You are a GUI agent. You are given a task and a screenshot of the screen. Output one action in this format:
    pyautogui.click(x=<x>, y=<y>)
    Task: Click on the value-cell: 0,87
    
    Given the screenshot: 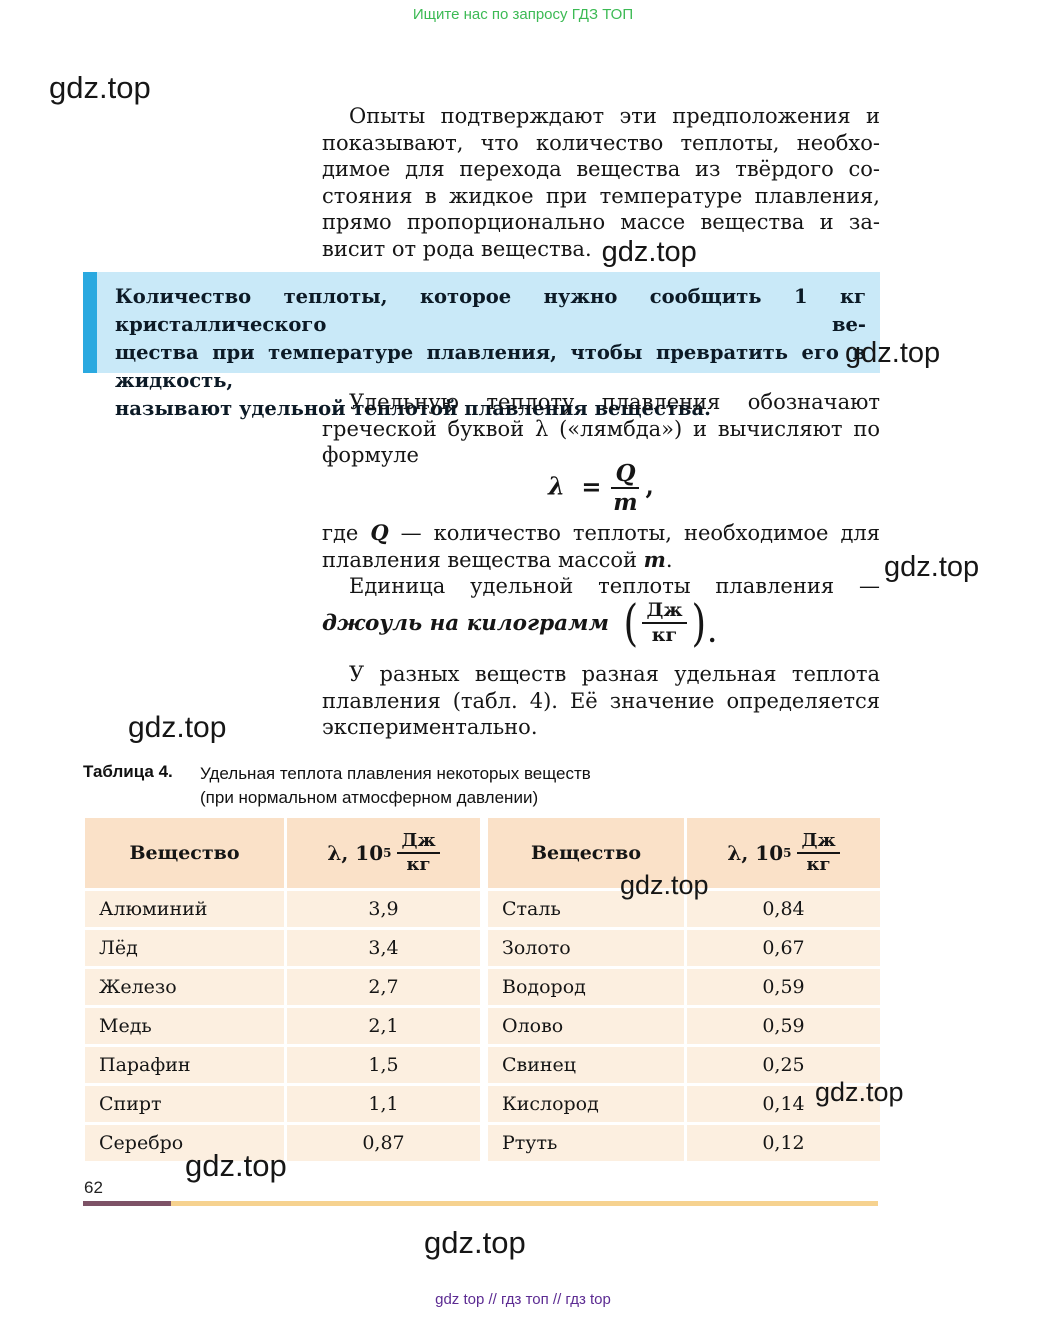 What is the action you would take?
    pyautogui.click(x=383, y=1143)
    